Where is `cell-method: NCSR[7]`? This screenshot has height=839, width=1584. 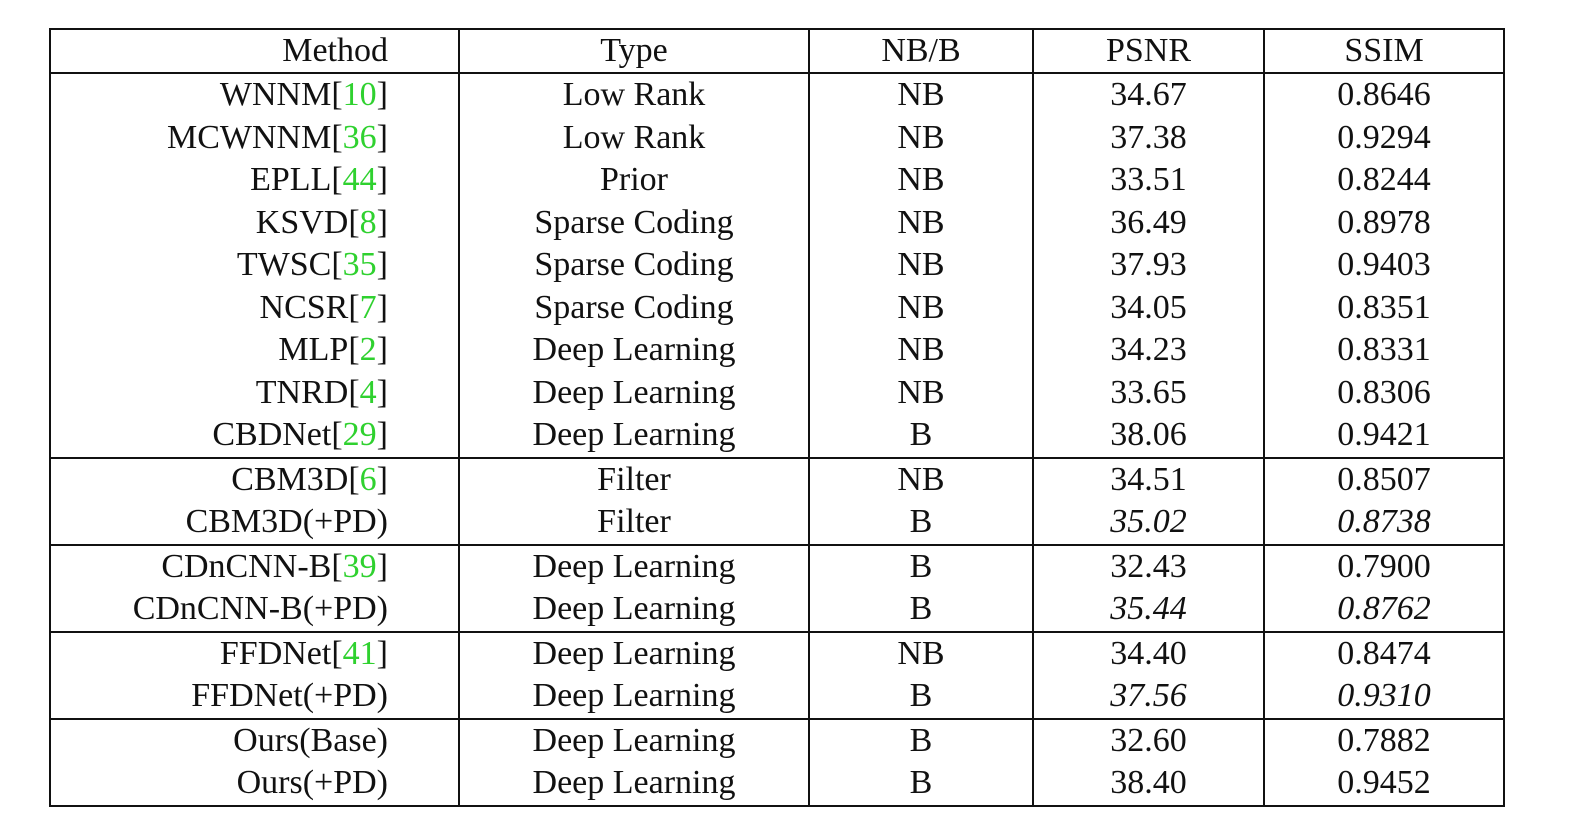
cell-method: NCSR[7] is located at coordinates (254, 307).